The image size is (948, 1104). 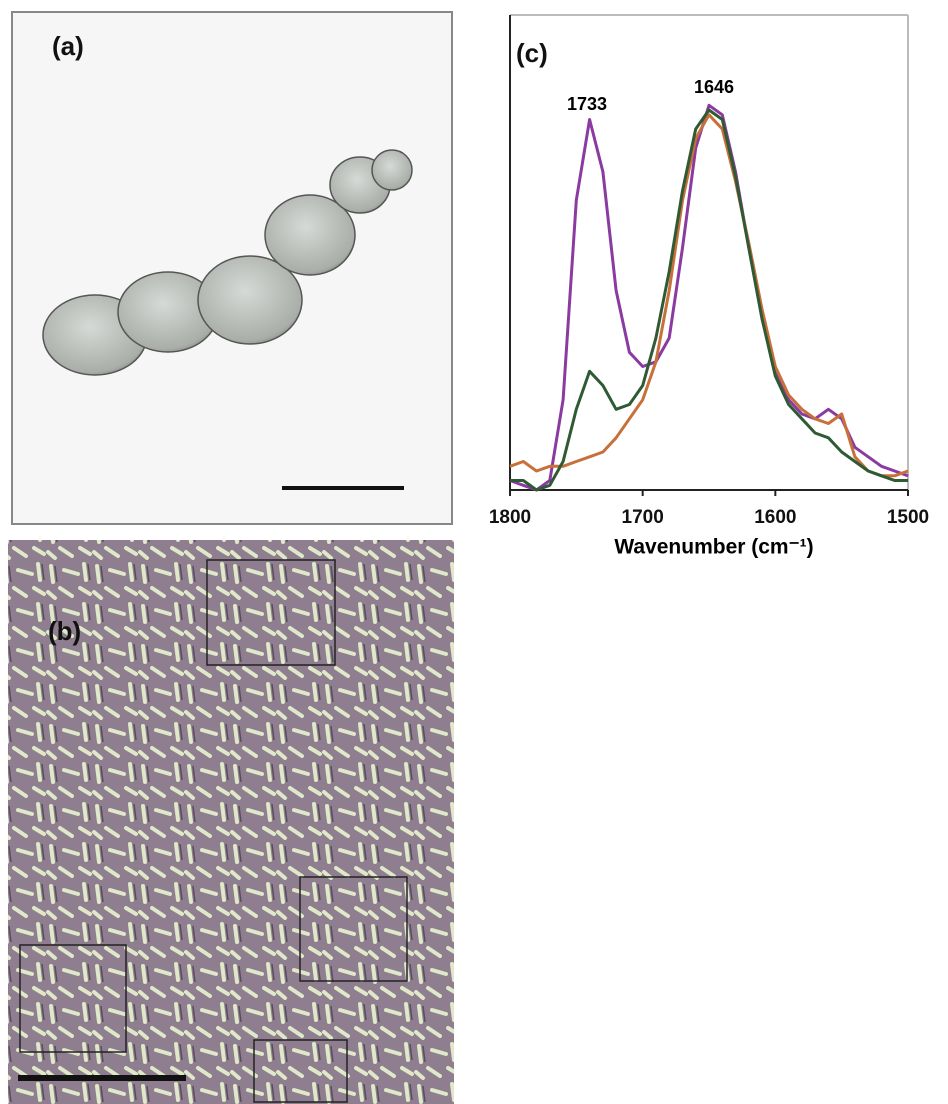 I want to click on x-tick-label: 1600, so click(x=775, y=517).